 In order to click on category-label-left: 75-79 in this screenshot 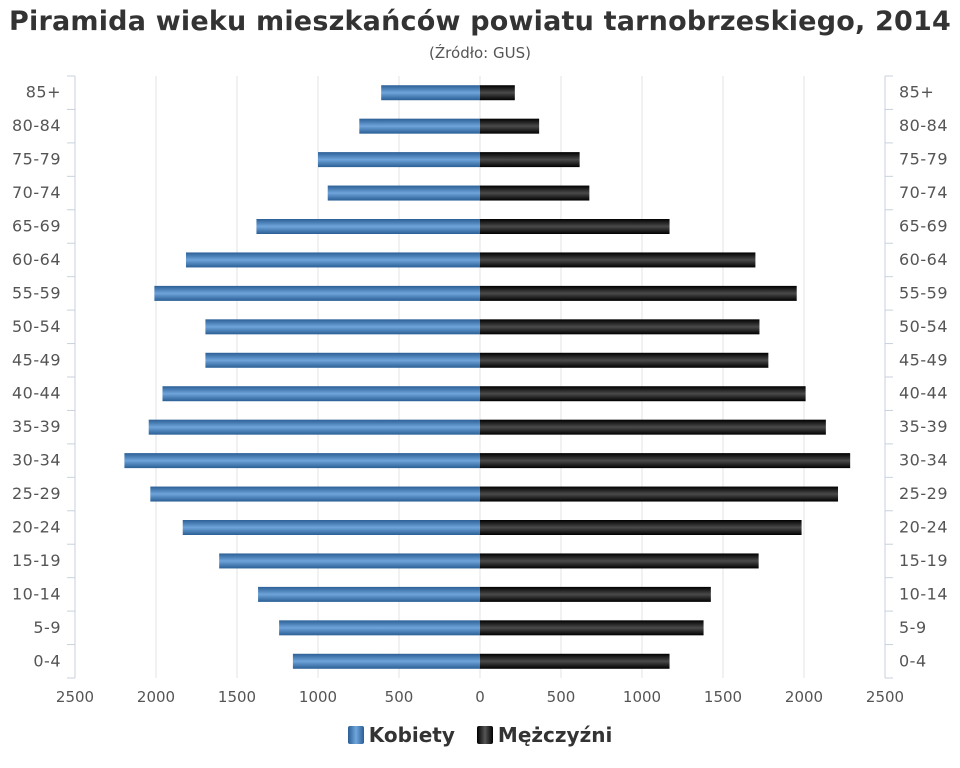, I will do `click(36, 159)`.